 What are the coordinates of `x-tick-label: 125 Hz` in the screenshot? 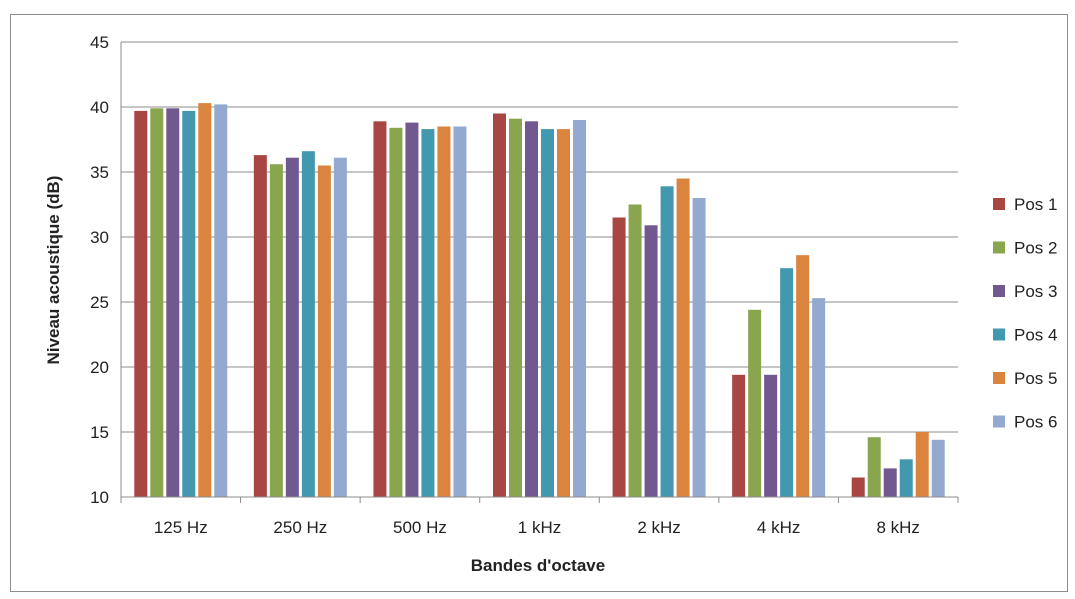 It's located at (181, 527).